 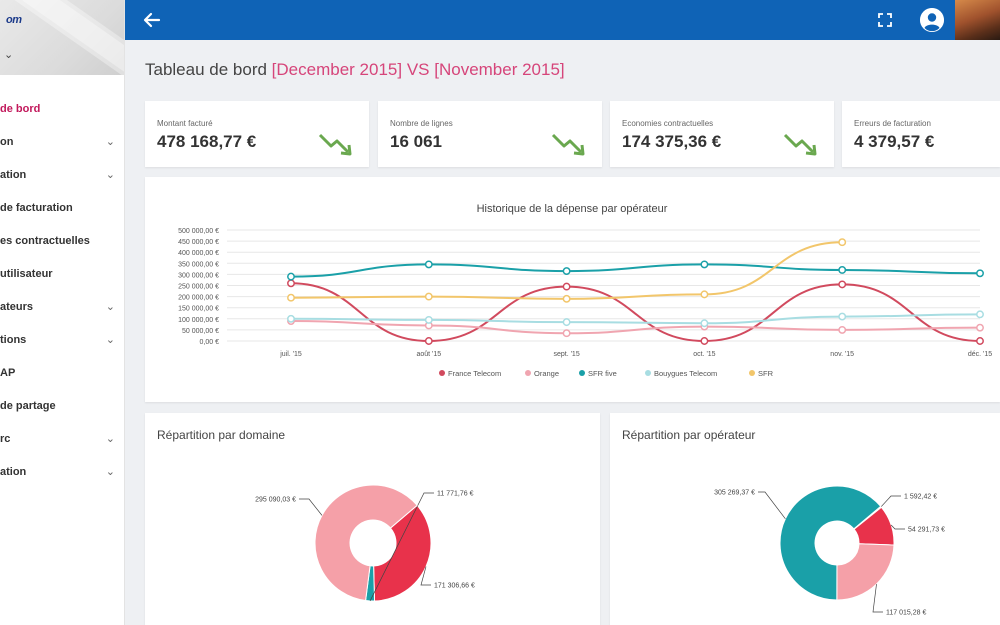 What do you see at coordinates (13, 471) in the screenshot?
I see `sidebar-item-label: ation` at bounding box center [13, 471].